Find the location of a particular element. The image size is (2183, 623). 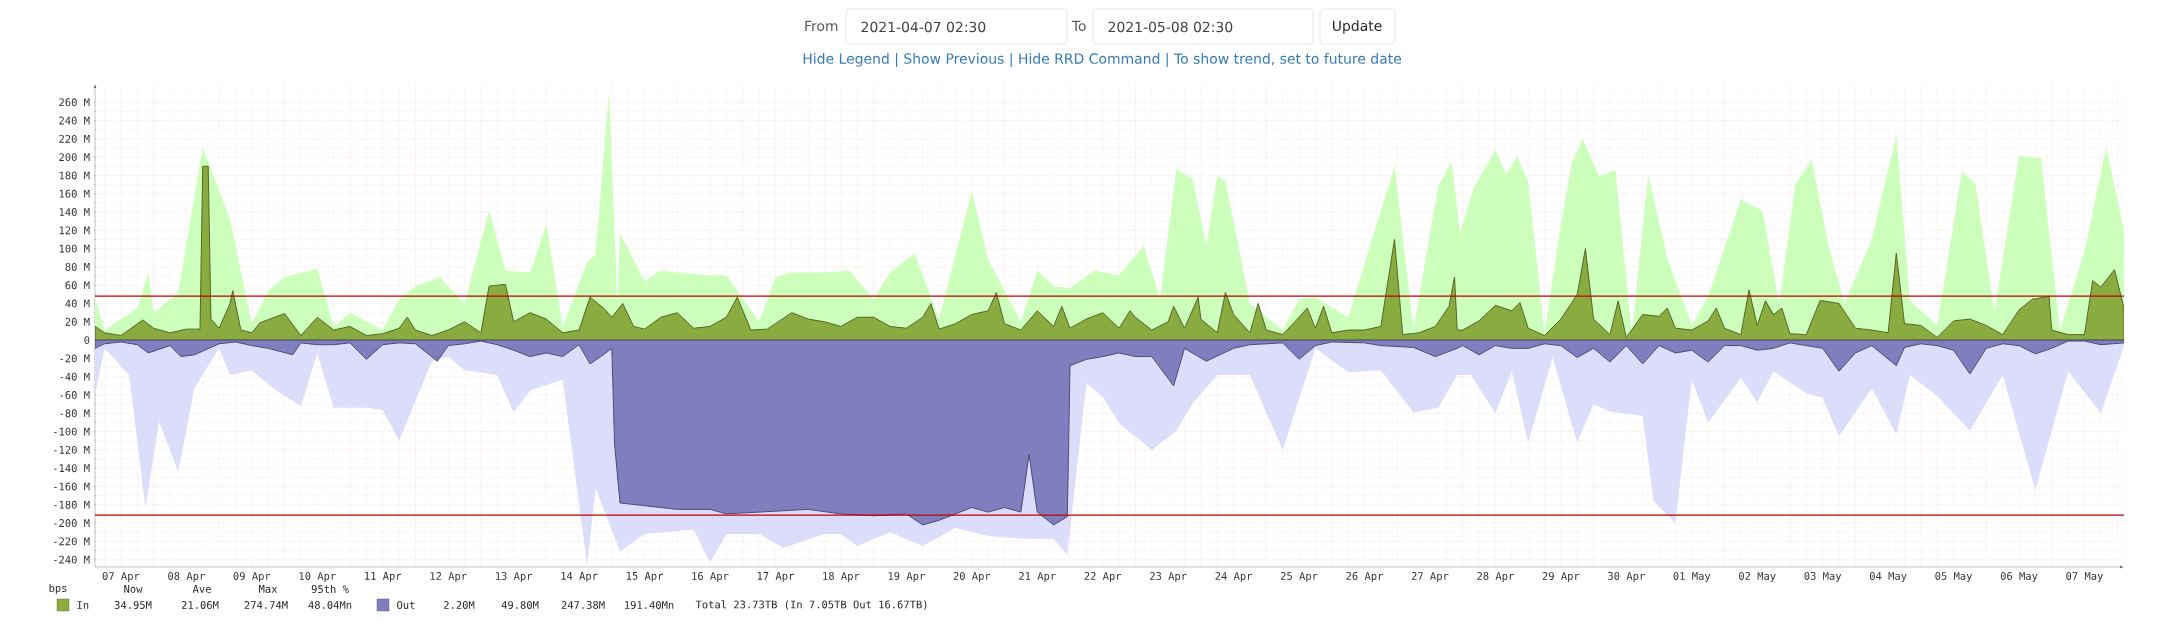

y-tick-label: -120 M is located at coordinates (72, 449).